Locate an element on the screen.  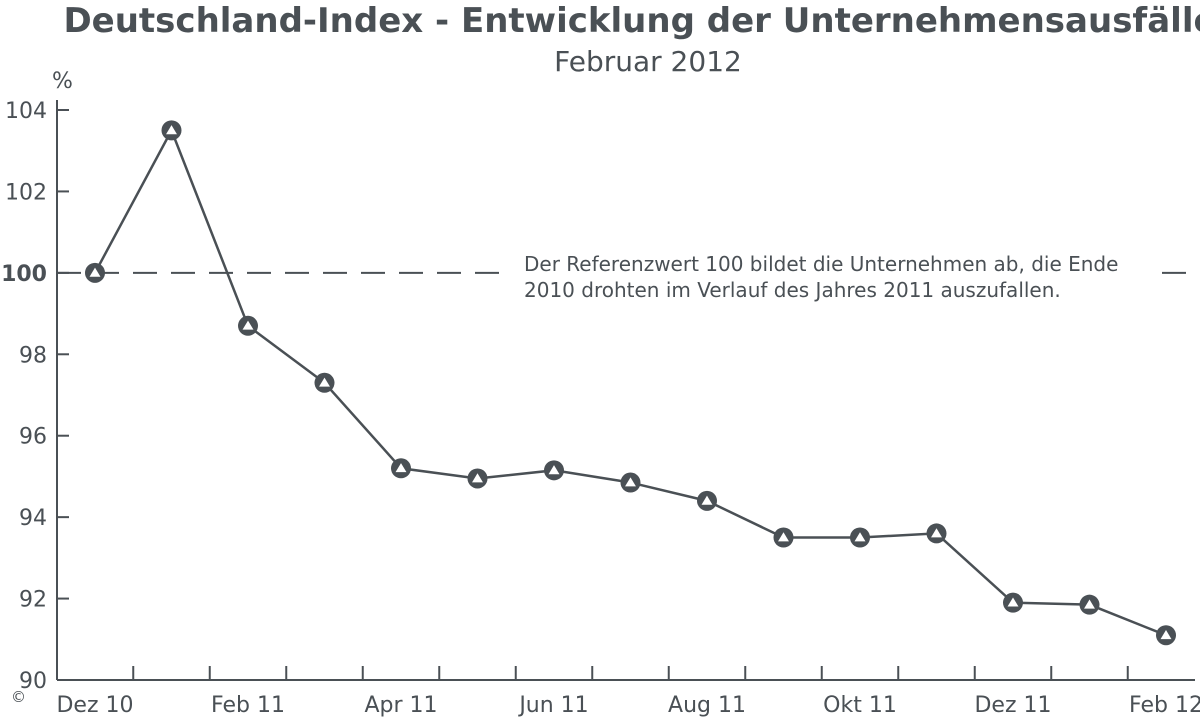
x-tick-label: Feb 12 is located at coordinates (1164, 705).